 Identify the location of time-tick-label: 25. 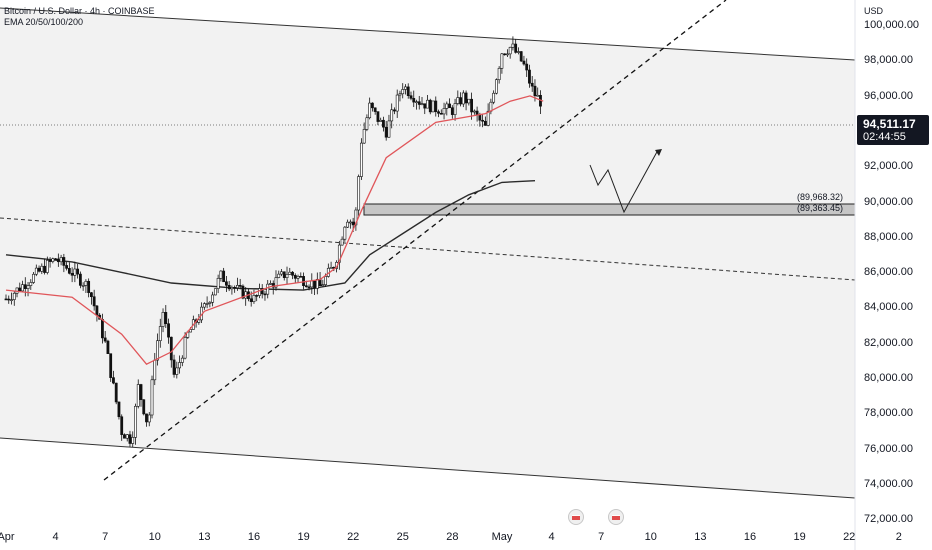
(402, 537).